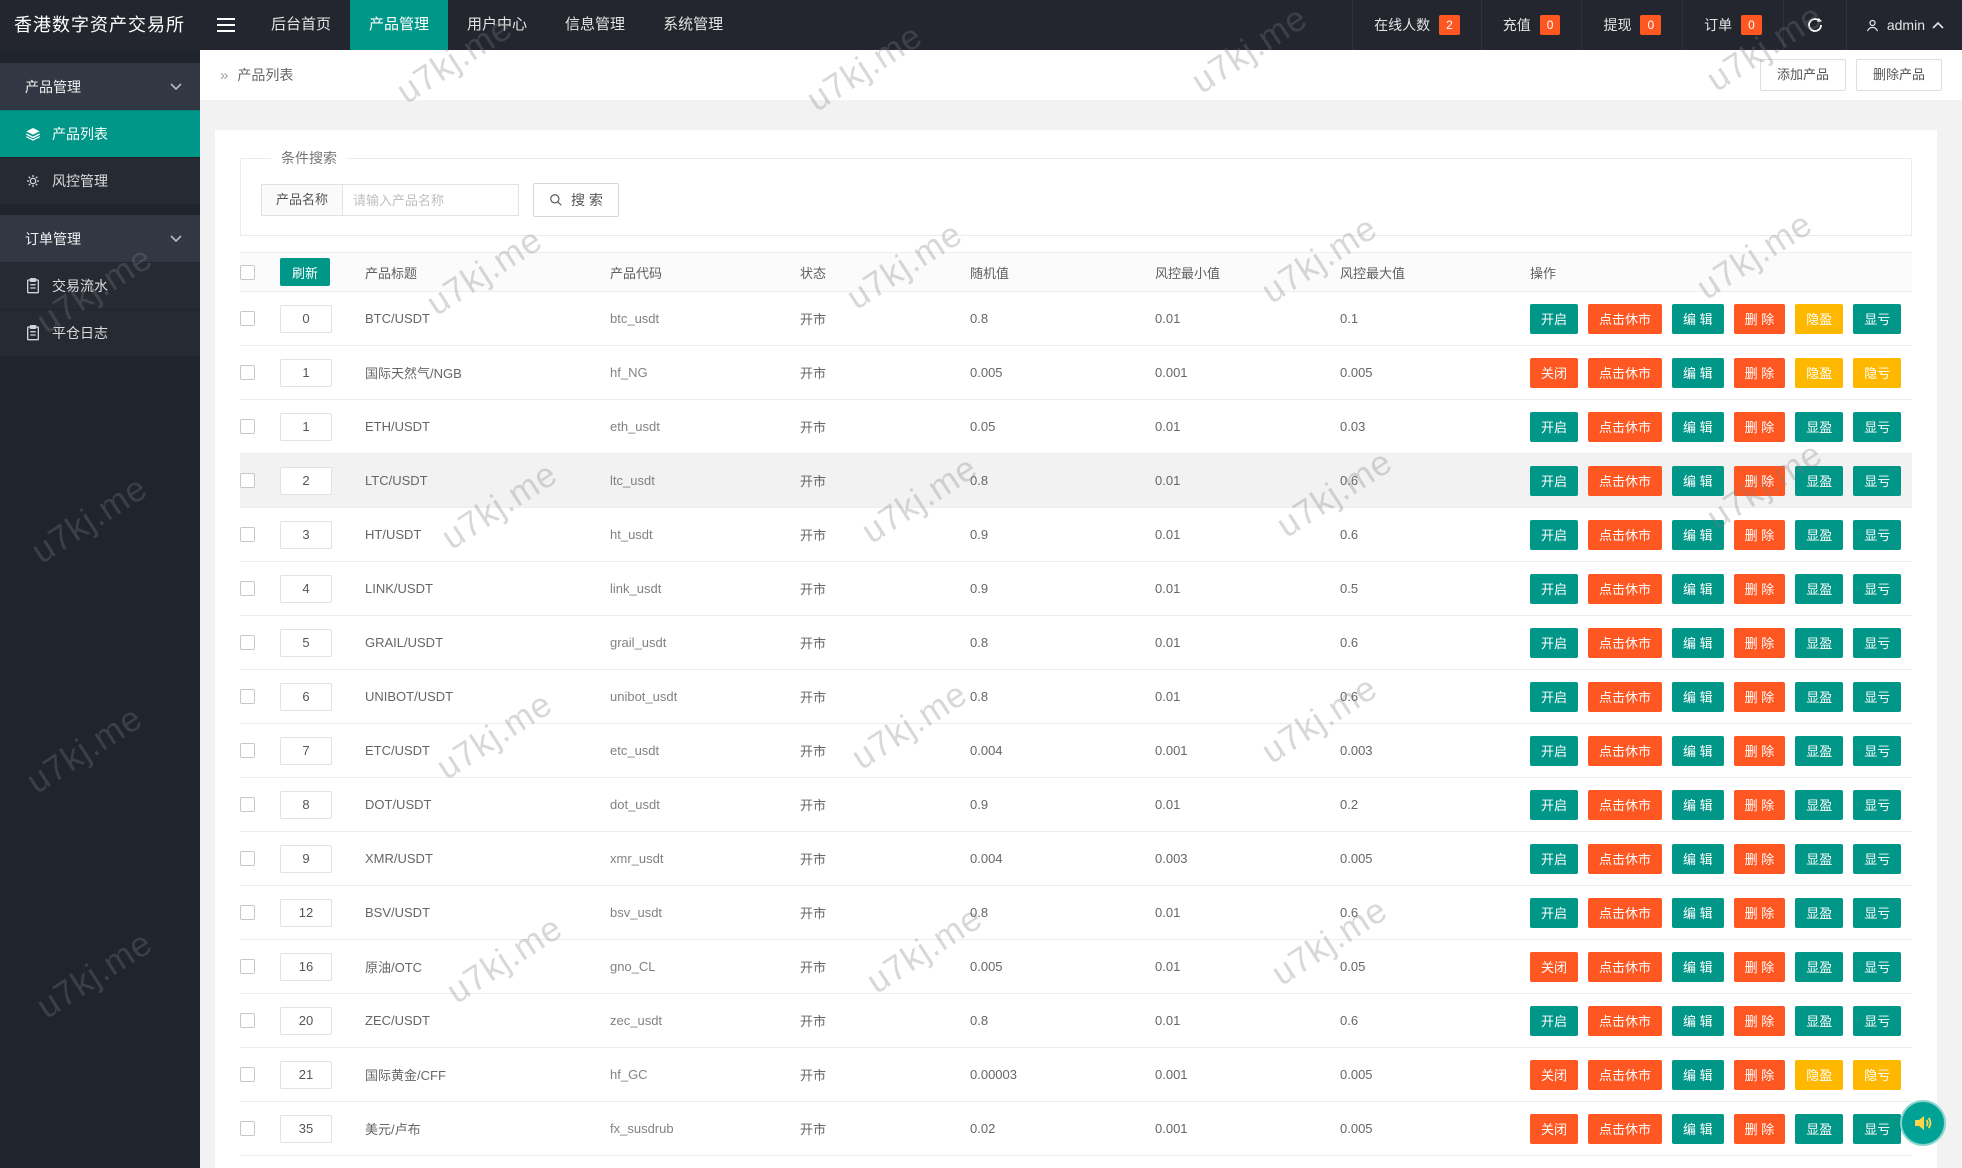 Image resolution: width=1962 pixels, height=1168 pixels. I want to click on nav-item-products: 产品管理, so click(399, 25).